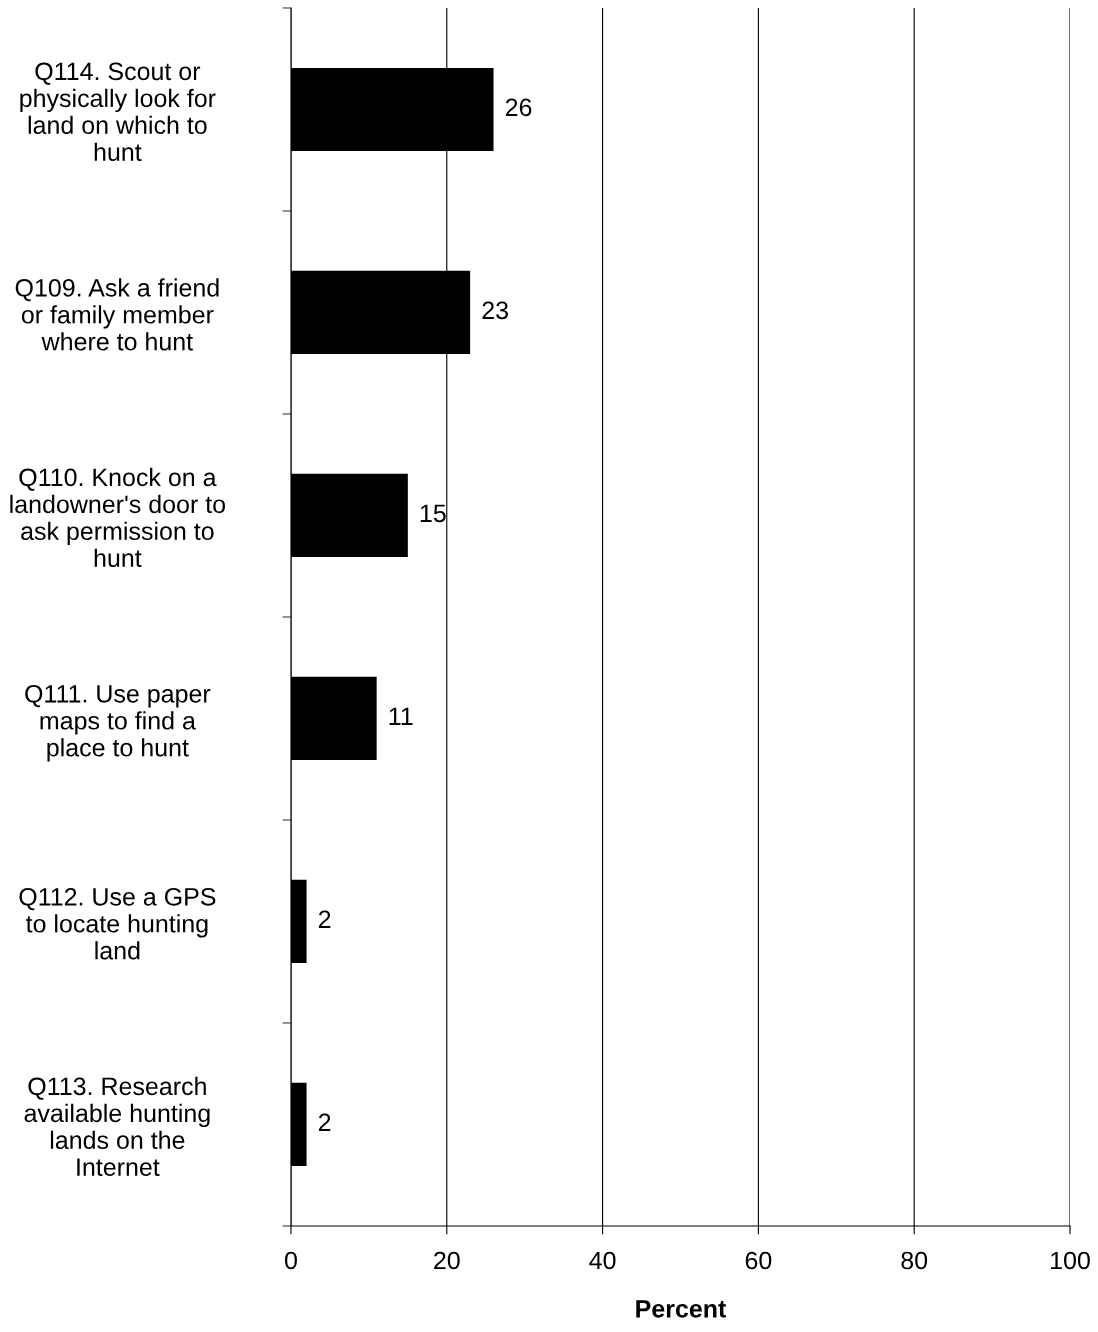 The height and width of the screenshot is (1332, 1098). Describe the element at coordinates (495, 310) in the screenshot. I see `data-label: 23` at that location.